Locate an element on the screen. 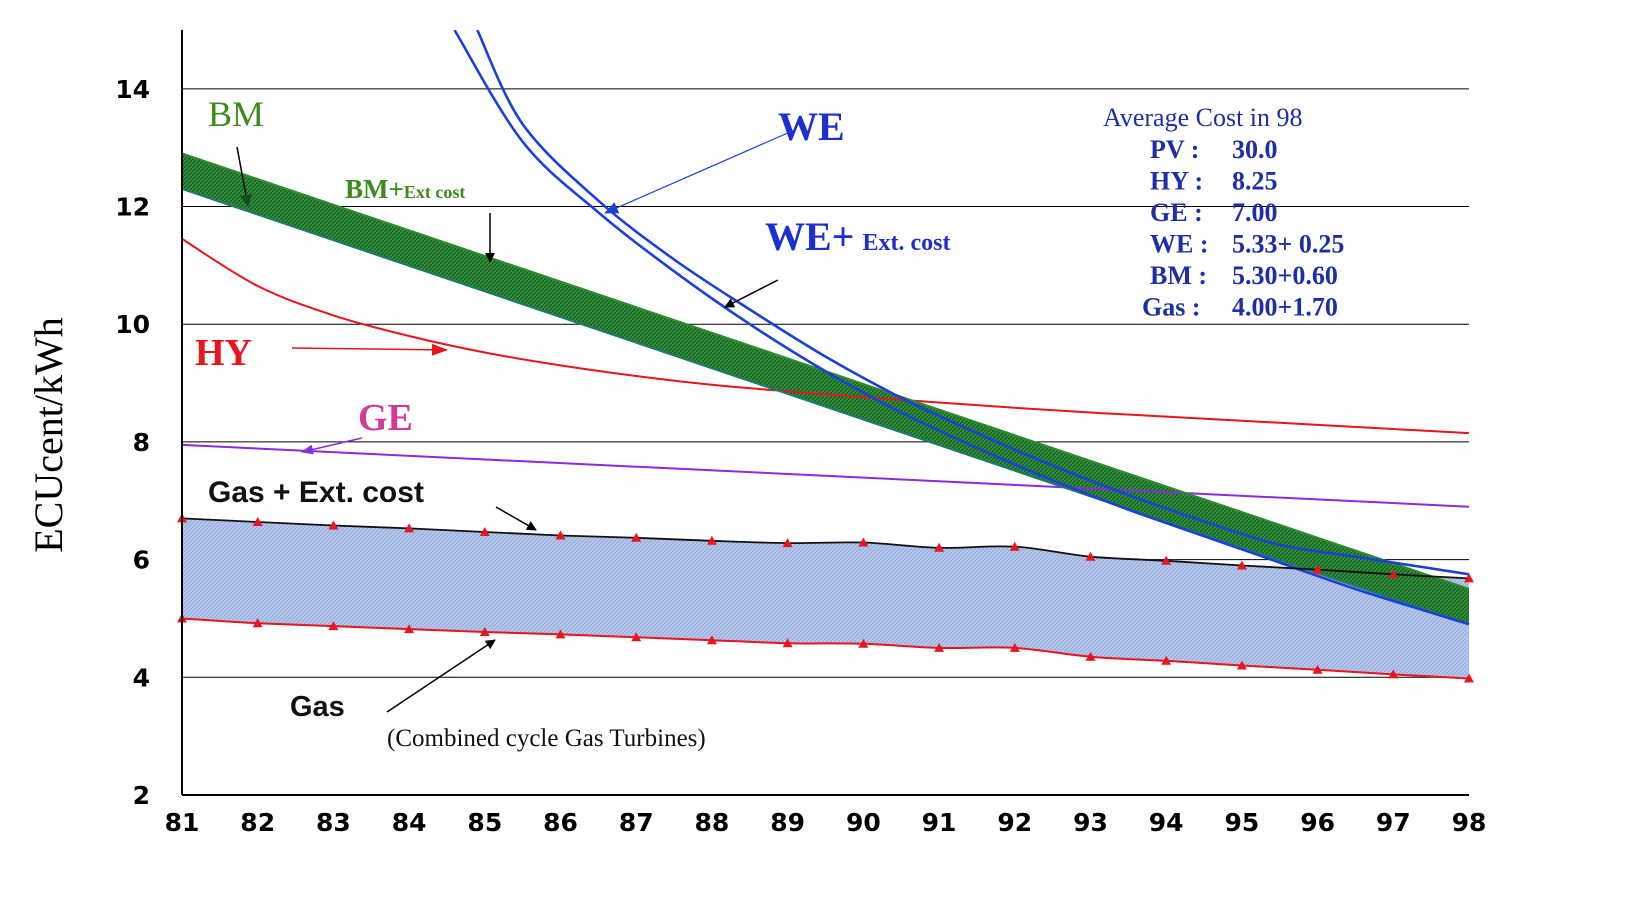 The height and width of the screenshot is (921, 1625). label-gas-sub: (Combined cycle Gas Turbines) is located at coordinates (546, 738).